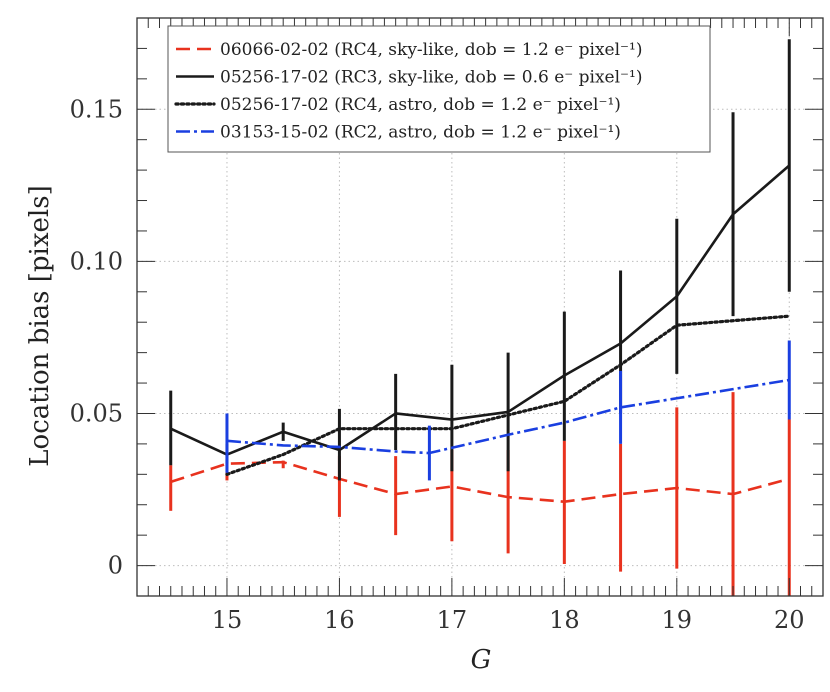  What do you see at coordinates (339, 620) in the screenshot?
I see `x-tick-label: 16` at bounding box center [339, 620].